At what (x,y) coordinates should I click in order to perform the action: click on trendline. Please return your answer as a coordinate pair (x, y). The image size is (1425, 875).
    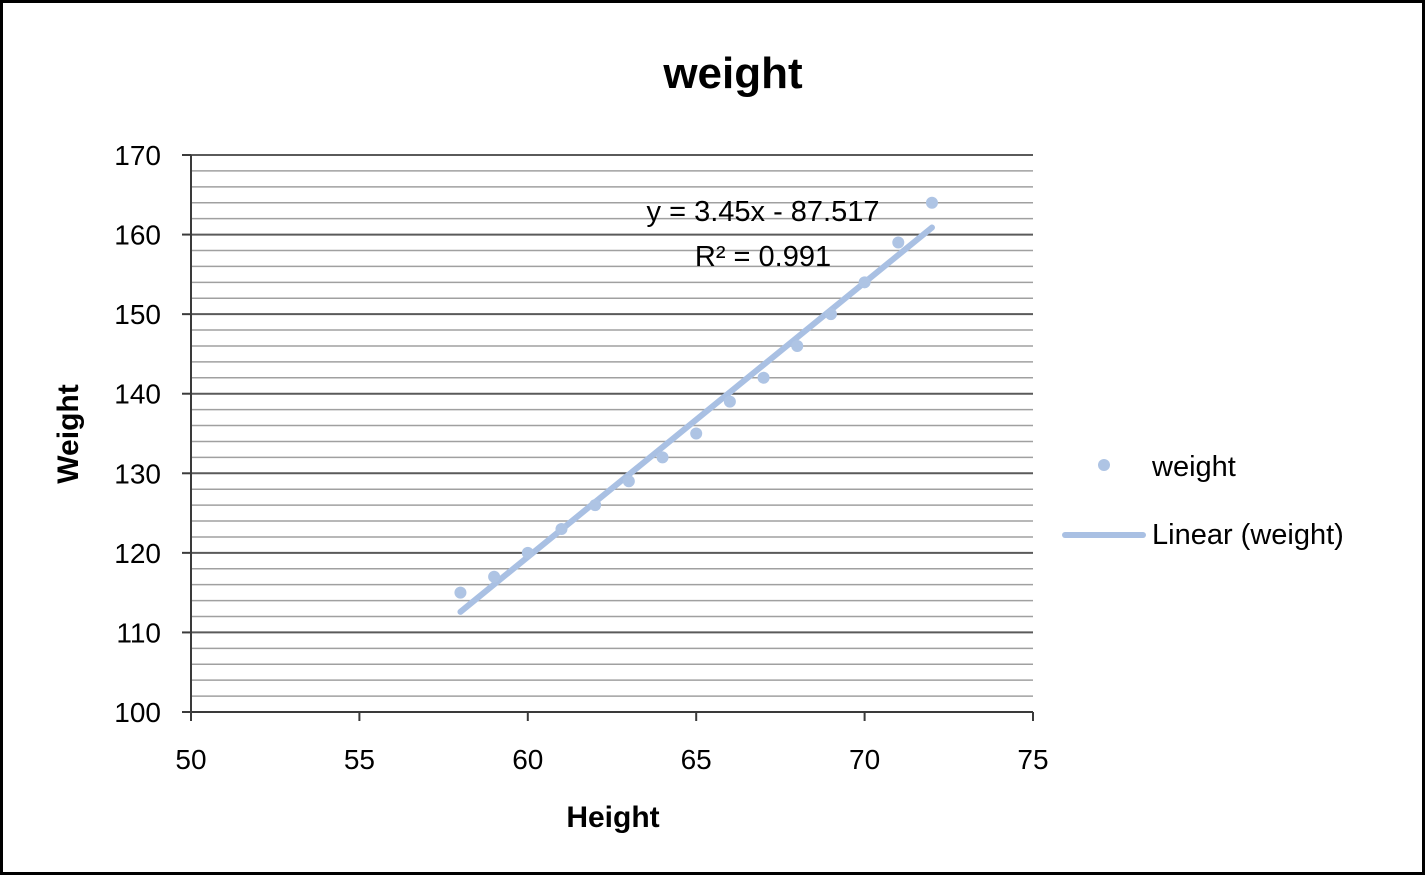
    Looking at the image, I should click on (696, 419).